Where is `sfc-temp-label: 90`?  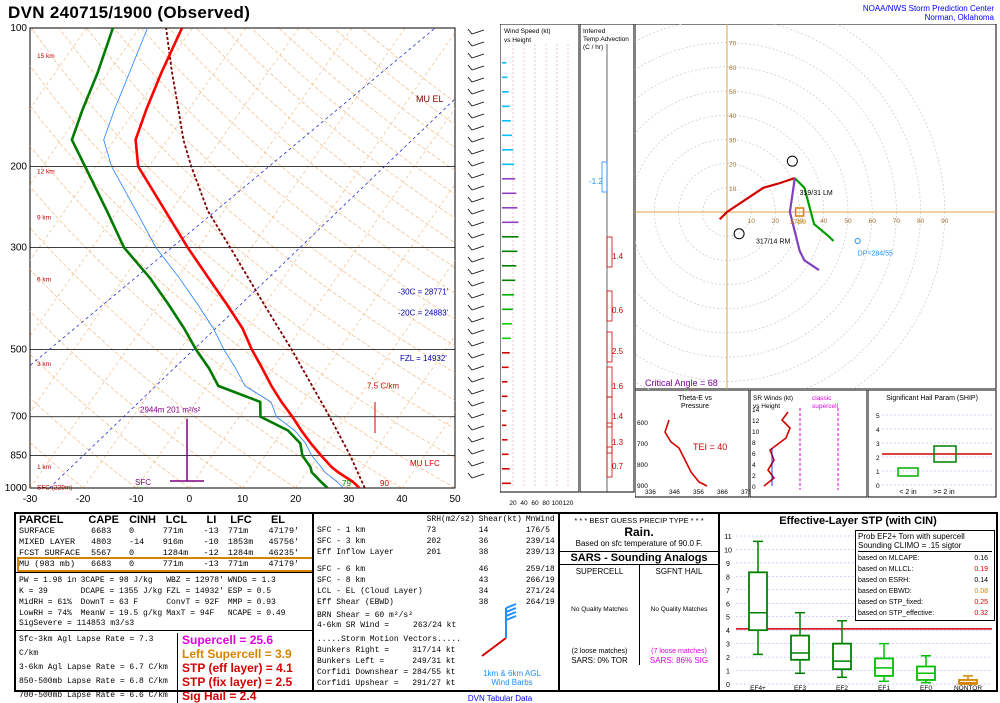
sfc-temp-label: 90 is located at coordinates (384, 483).